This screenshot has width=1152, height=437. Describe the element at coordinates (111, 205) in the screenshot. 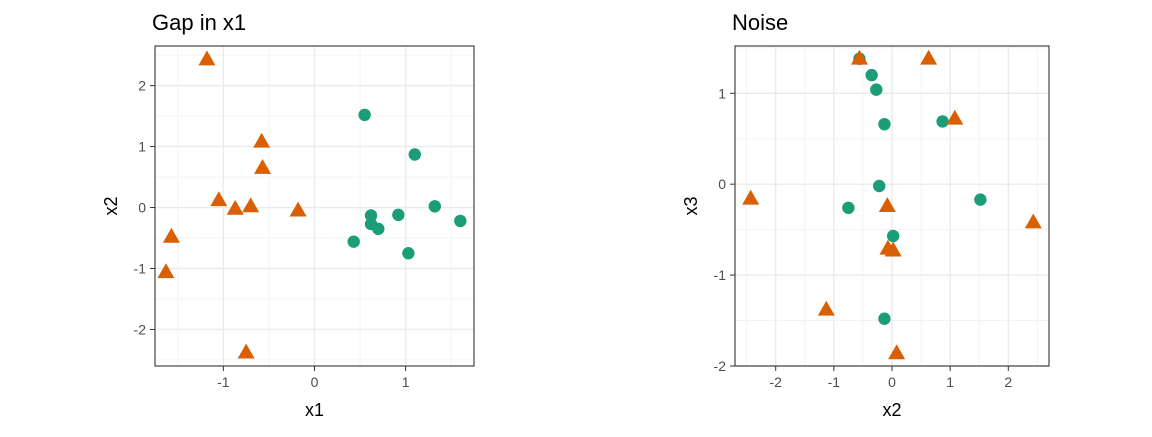

I see `y-axis-title: x2` at that location.